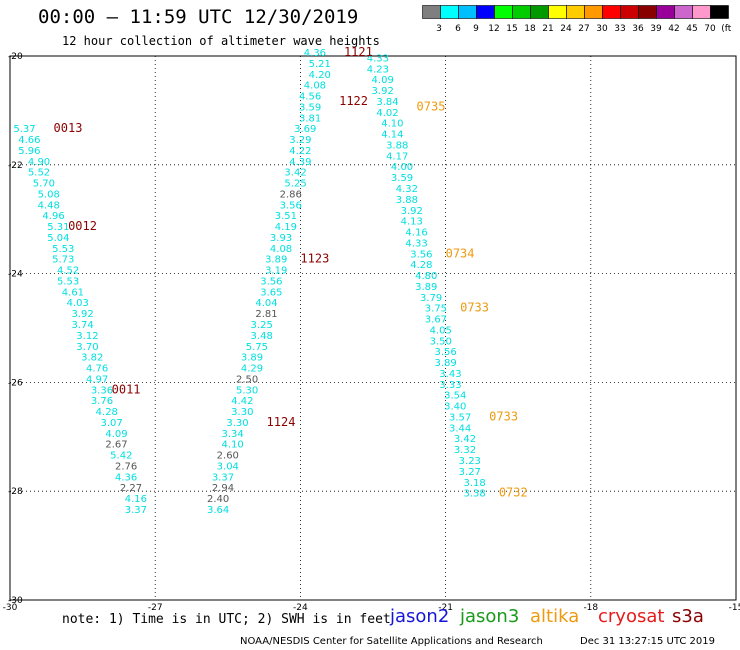  Describe the element at coordinates (314, 259) in the screenshot. I see `time-annotation: 1123` at that location.